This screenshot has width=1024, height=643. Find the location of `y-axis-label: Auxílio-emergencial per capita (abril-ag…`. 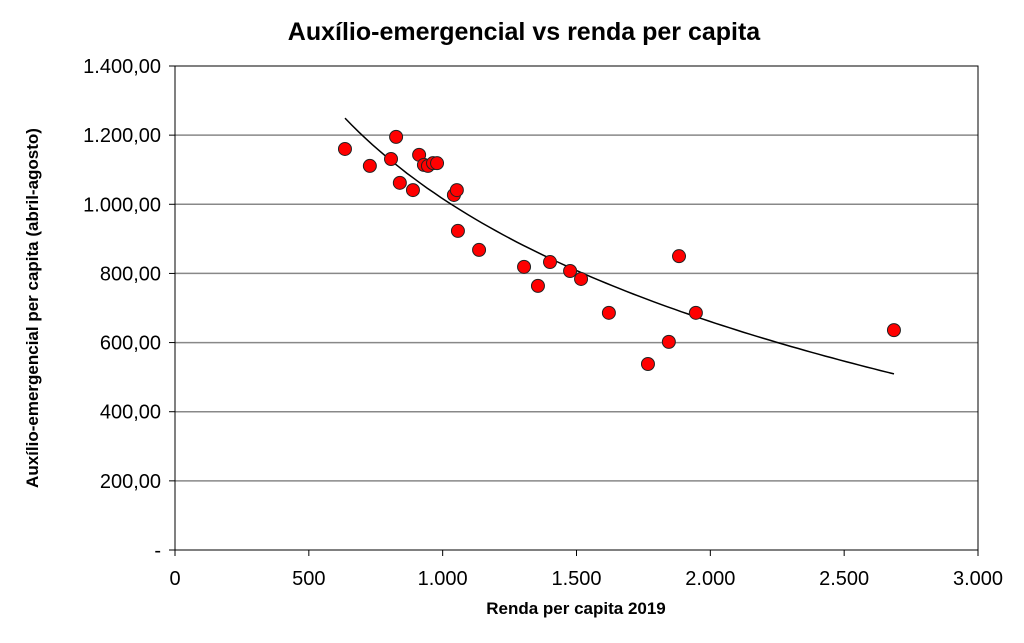

y-axis-label: Auxílio-emergencial per capita (abril-ag… is located at coordinates (32, 308).